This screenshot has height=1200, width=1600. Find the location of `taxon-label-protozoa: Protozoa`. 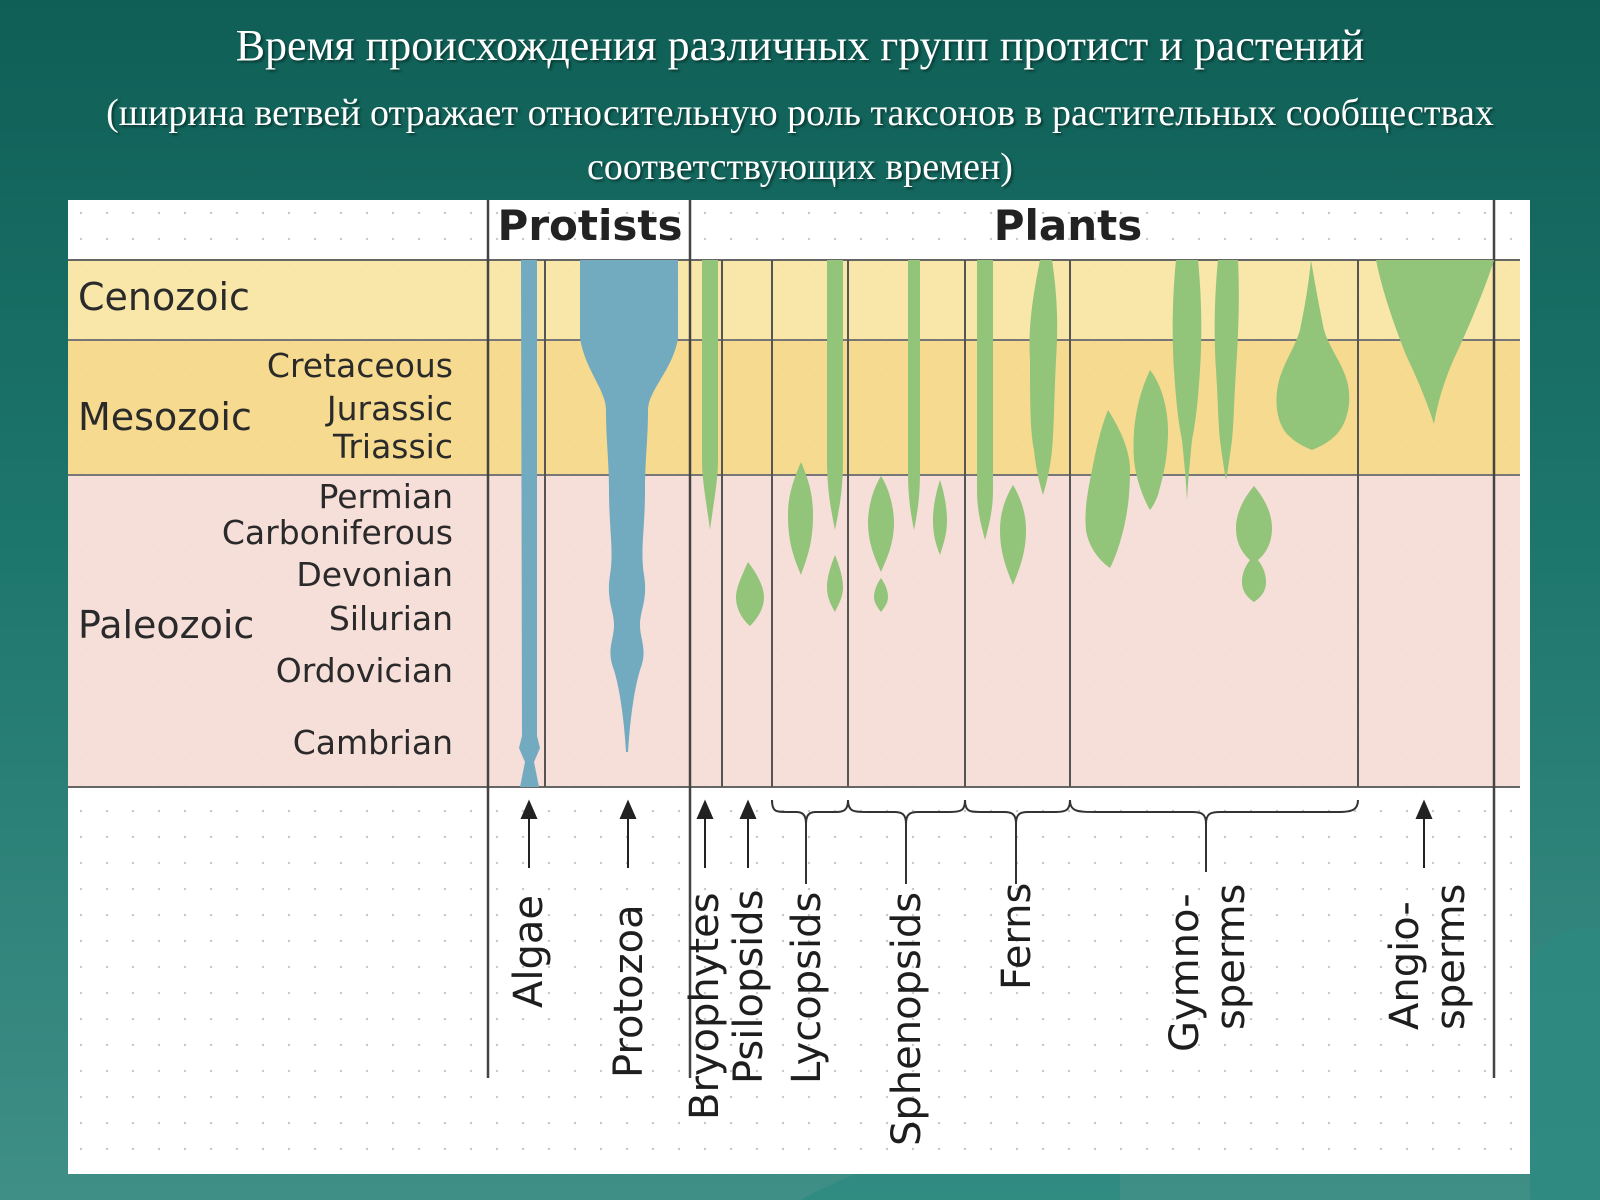

taxon-label-protozoa: Protozoa is located at coordinates (629, 991).